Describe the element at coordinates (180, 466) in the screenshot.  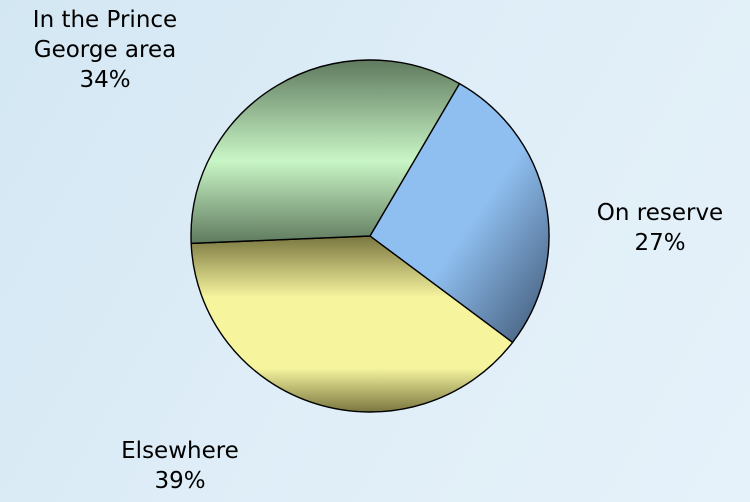
I see `data-label-elsewhere: Elsewhere 39%` at that location.